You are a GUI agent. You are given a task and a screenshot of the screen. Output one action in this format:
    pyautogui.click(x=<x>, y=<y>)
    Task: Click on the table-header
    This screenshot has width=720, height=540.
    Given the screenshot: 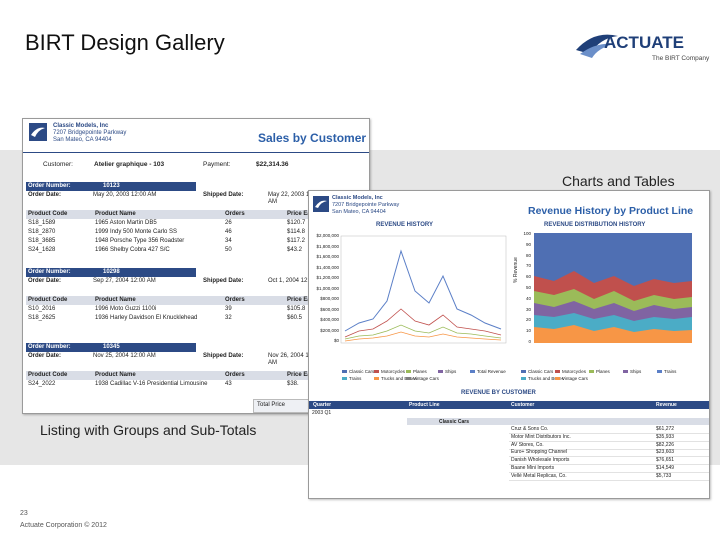 What is the action you would take?
    pyautogui.click(x=509, y=405)
    